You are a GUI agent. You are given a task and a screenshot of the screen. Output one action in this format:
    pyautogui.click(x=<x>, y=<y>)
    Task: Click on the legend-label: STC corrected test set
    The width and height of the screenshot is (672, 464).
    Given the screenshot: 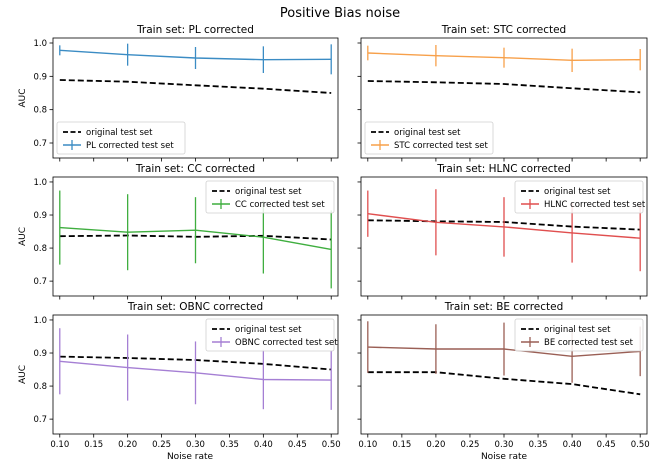 What is the action you would take?
    pyautogui.click(x=441, y=146)
    